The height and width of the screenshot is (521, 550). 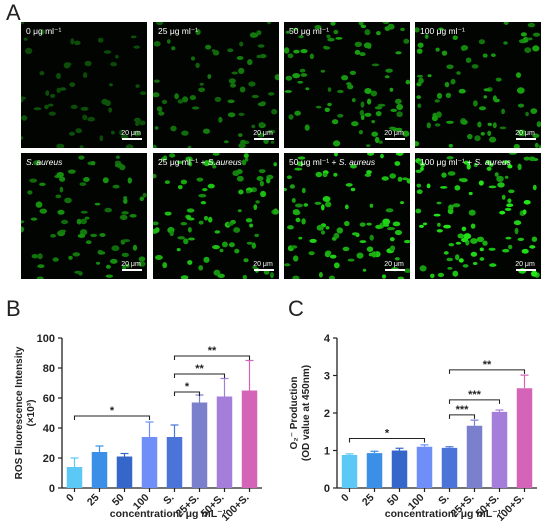 I want to click on micrograph-label: 100 μg ml⁻¹ + S. aureus, so click(x=465, y=162).